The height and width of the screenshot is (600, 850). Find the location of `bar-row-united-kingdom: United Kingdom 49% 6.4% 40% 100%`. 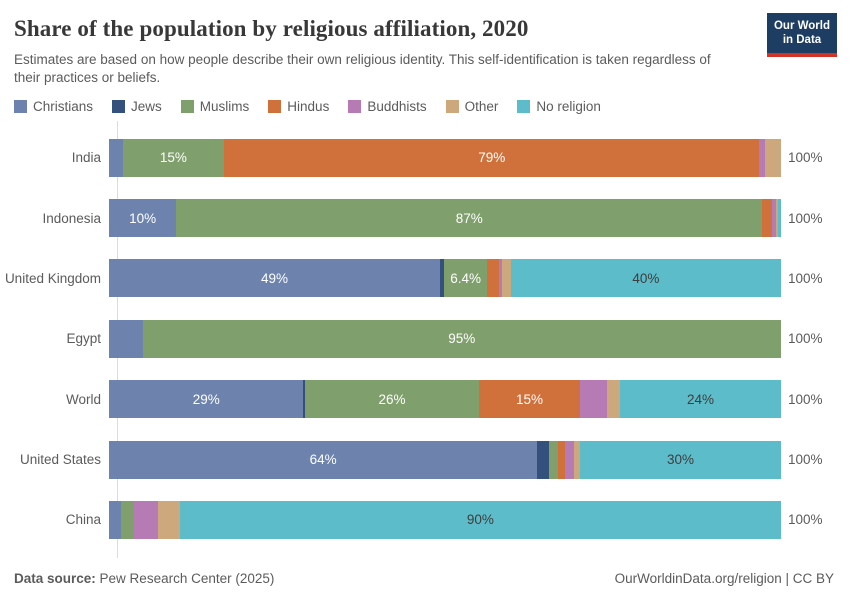

bar-row-united-kingdom: United Kingdom 49% 6.4% 40% 100% is located at coordinates (425, 278).